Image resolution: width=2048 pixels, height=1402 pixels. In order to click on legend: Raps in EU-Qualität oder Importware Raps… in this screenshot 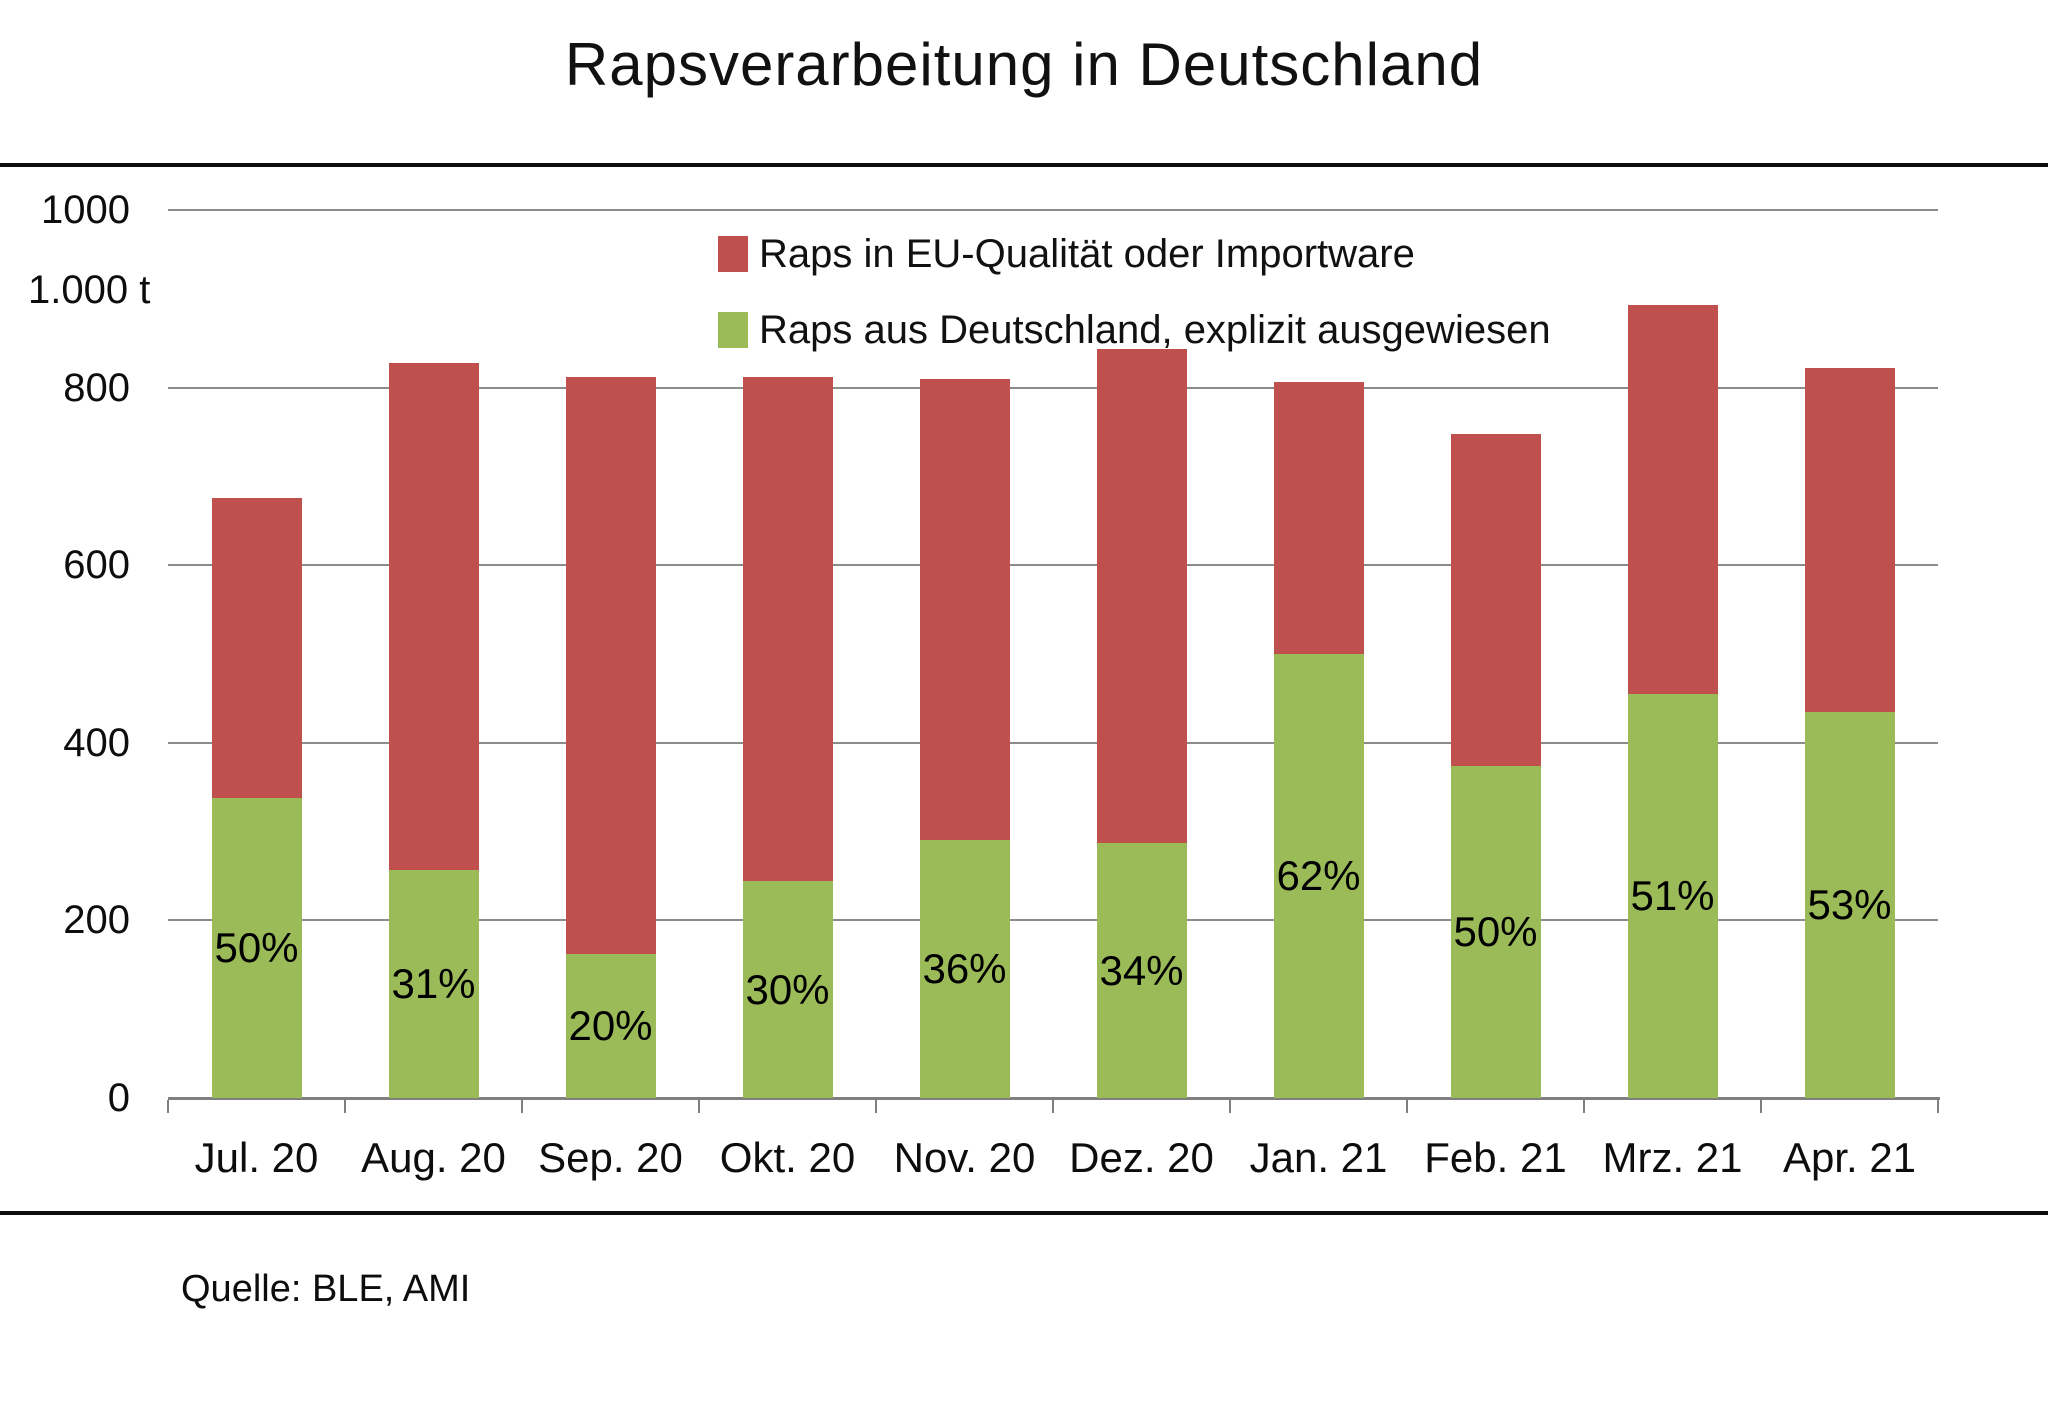, I will do `click(1134, 304)`.